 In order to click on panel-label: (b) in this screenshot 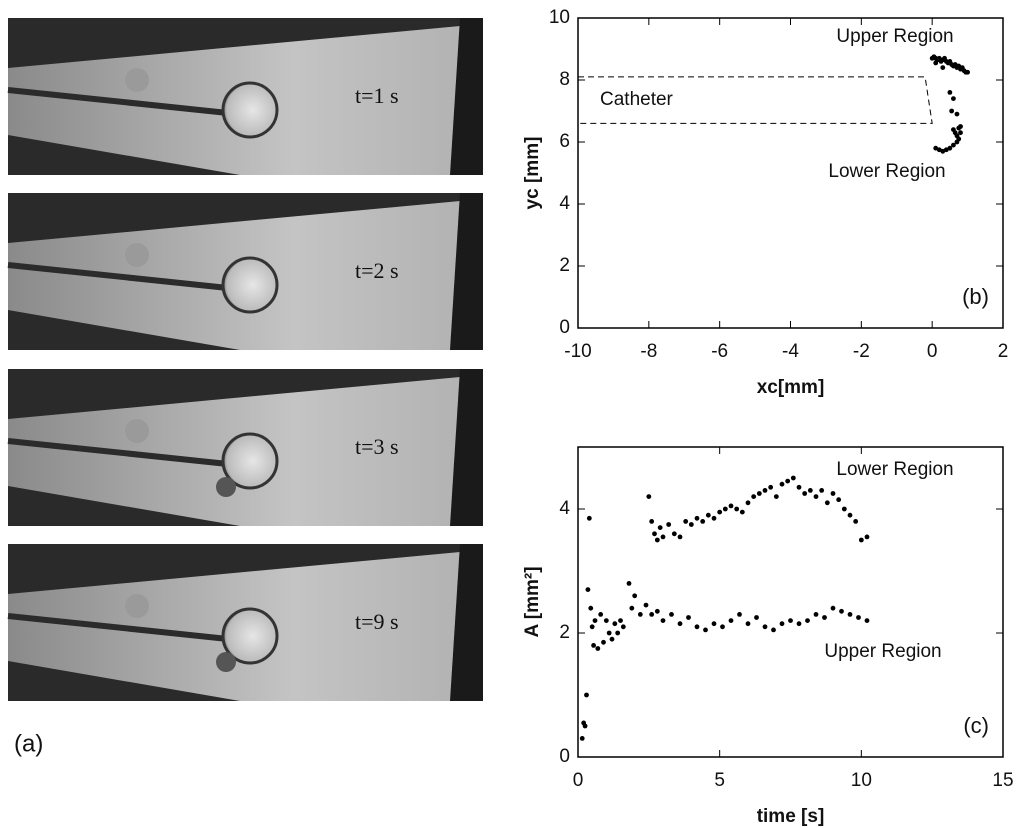, I will do `click(975, 296)`.